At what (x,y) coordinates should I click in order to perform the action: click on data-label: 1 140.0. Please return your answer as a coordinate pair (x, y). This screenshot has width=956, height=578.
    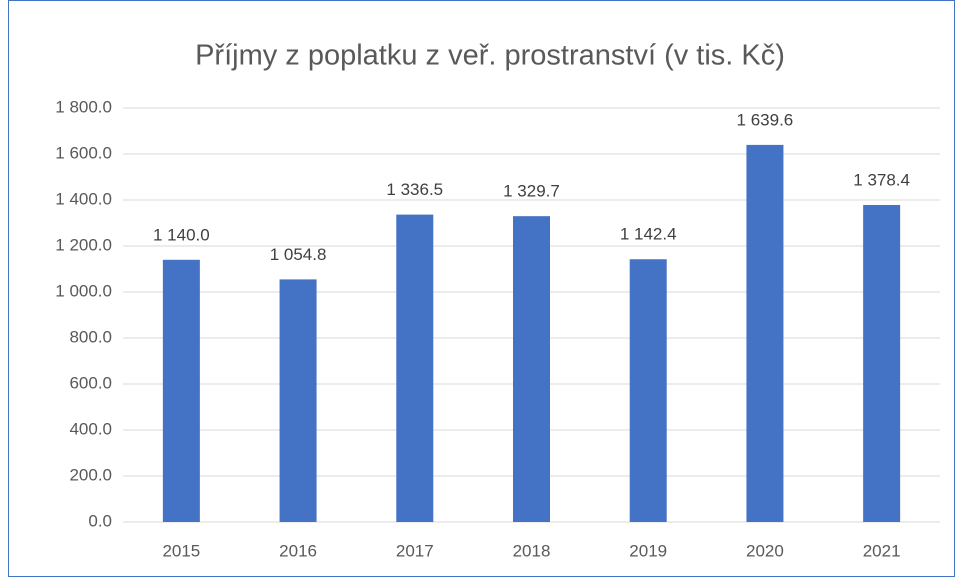
    Looking at the image, I should click on (181, 234).